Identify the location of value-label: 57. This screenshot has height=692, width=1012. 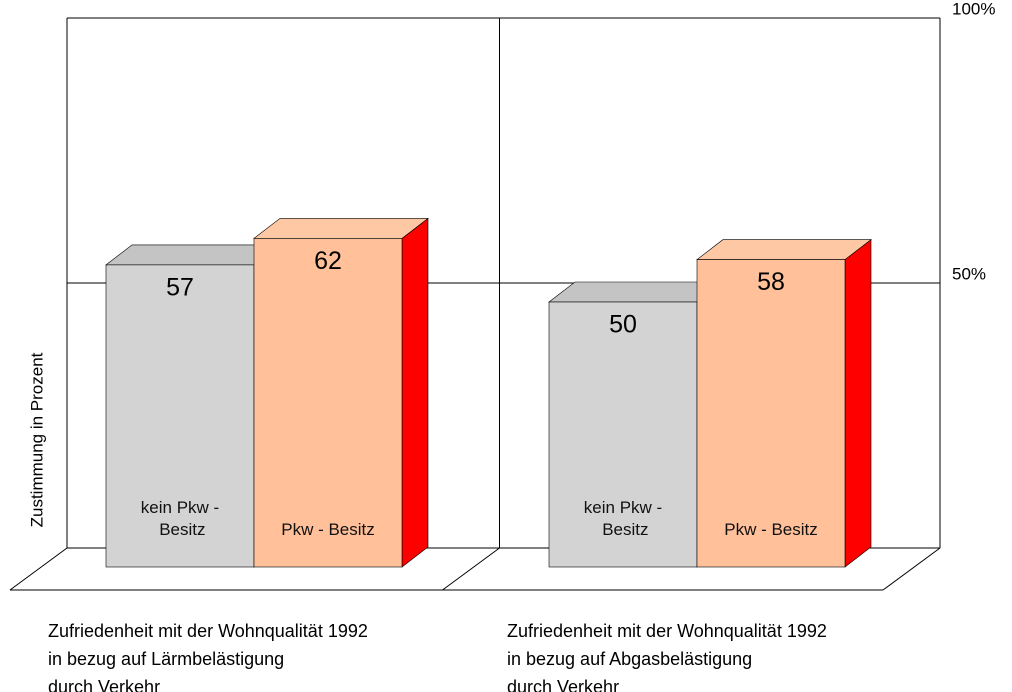
(180, 288).